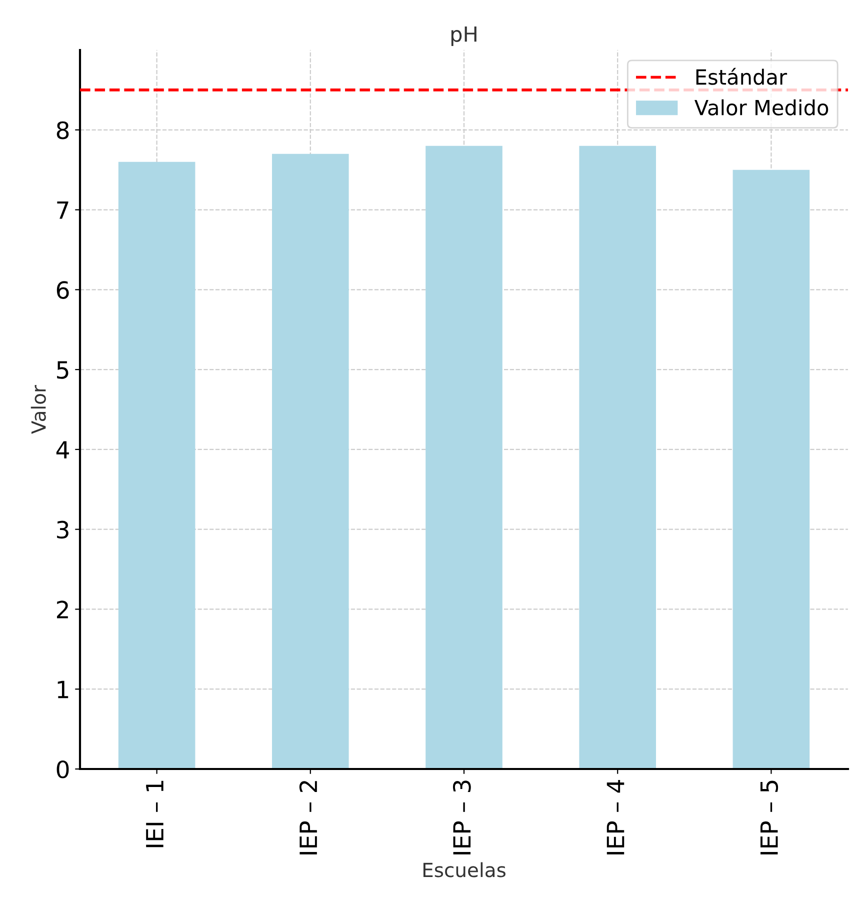  I want to click on y-tick-label: 2, so click(62, 609).